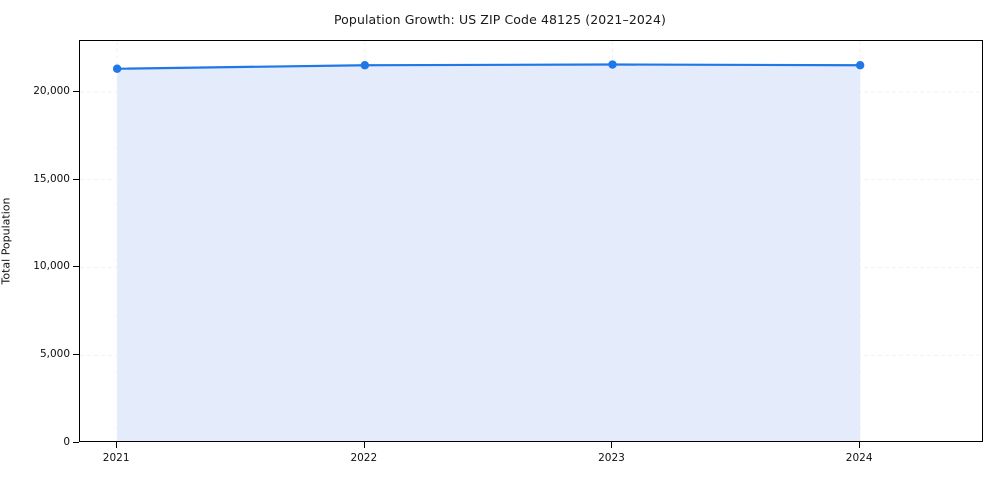 This screenshot has width=1000, height=500. What do you see at coordinates (116, 458) in the screenshot?
I see `x-tick-label: 2021` at bounding box center [116, 458].